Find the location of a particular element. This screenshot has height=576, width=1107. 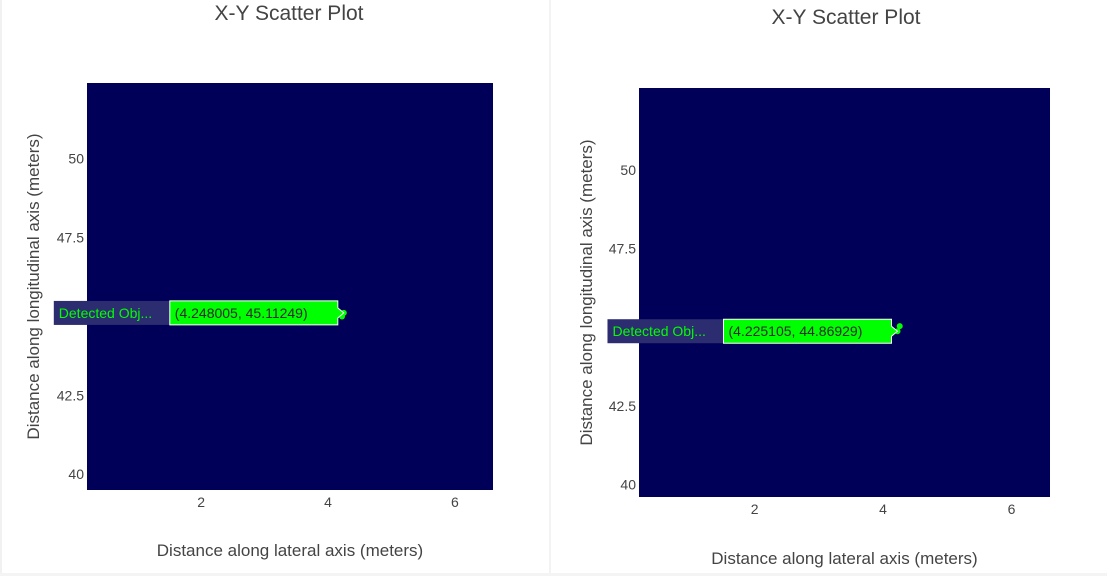

left-edge-border is located at coordinates (1, 288).